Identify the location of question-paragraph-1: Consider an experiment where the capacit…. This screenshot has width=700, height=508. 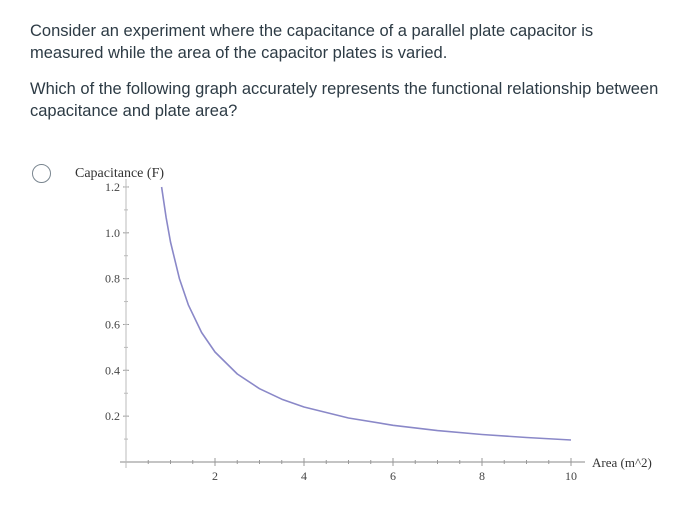
(312, 42).